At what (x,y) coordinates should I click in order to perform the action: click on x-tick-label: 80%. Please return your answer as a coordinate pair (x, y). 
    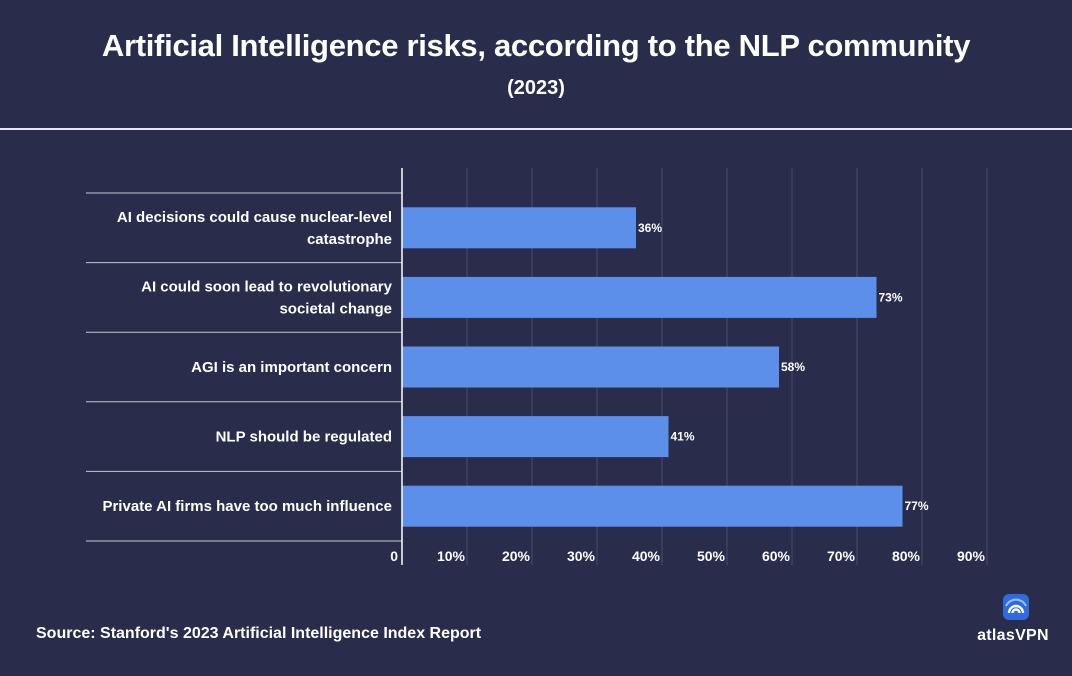
    Looking at the image, I should click on (906, 556).